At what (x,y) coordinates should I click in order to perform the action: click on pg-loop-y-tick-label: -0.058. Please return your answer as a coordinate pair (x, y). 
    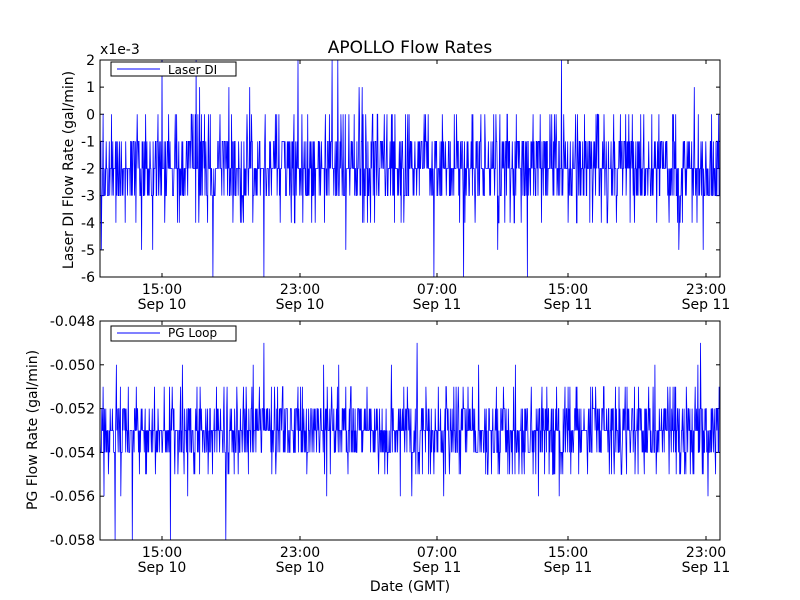
    Looking at the image, I should click on (72, 541).